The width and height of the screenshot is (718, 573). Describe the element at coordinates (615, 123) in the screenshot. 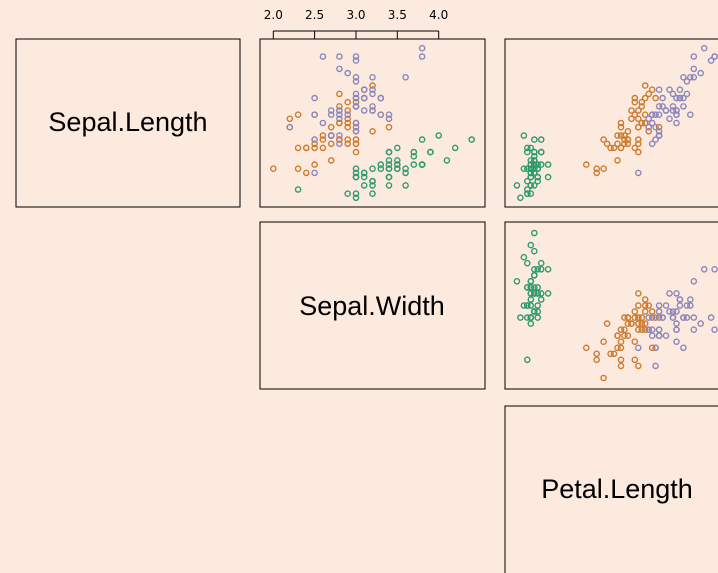

I see `points-petal-length-x-sepal-length` at that location.